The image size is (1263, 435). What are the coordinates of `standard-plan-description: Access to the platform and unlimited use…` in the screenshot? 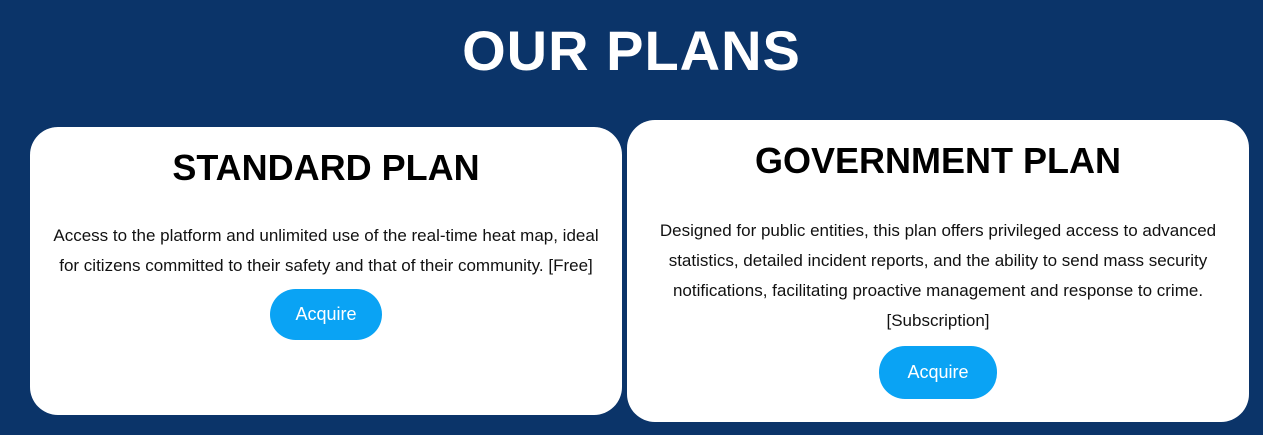 It's located at (326, 250).